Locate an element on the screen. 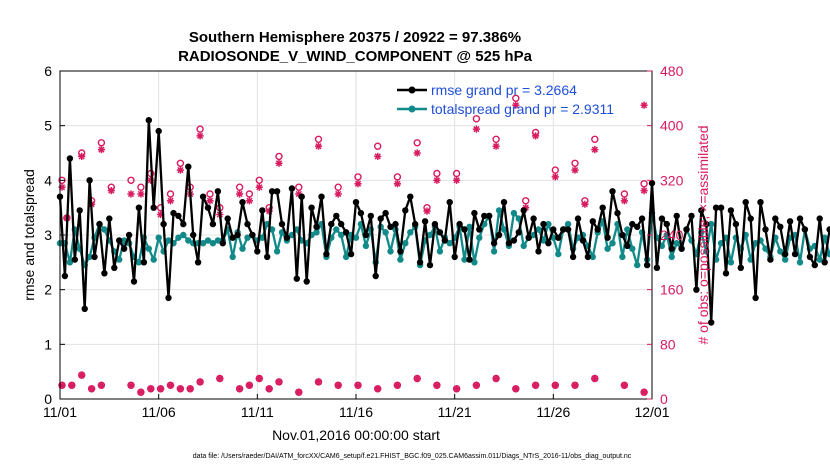 The width and height of the screenshot is (830, 470). y-axis-label: rmse and totalspread is located at coordinates (29, 235).